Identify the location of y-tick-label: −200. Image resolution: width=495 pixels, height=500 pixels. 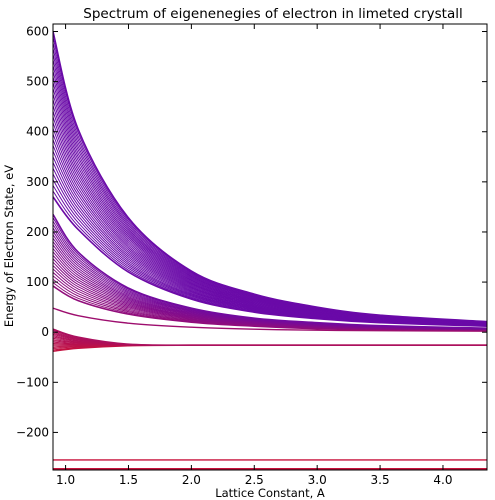
(32, 432).